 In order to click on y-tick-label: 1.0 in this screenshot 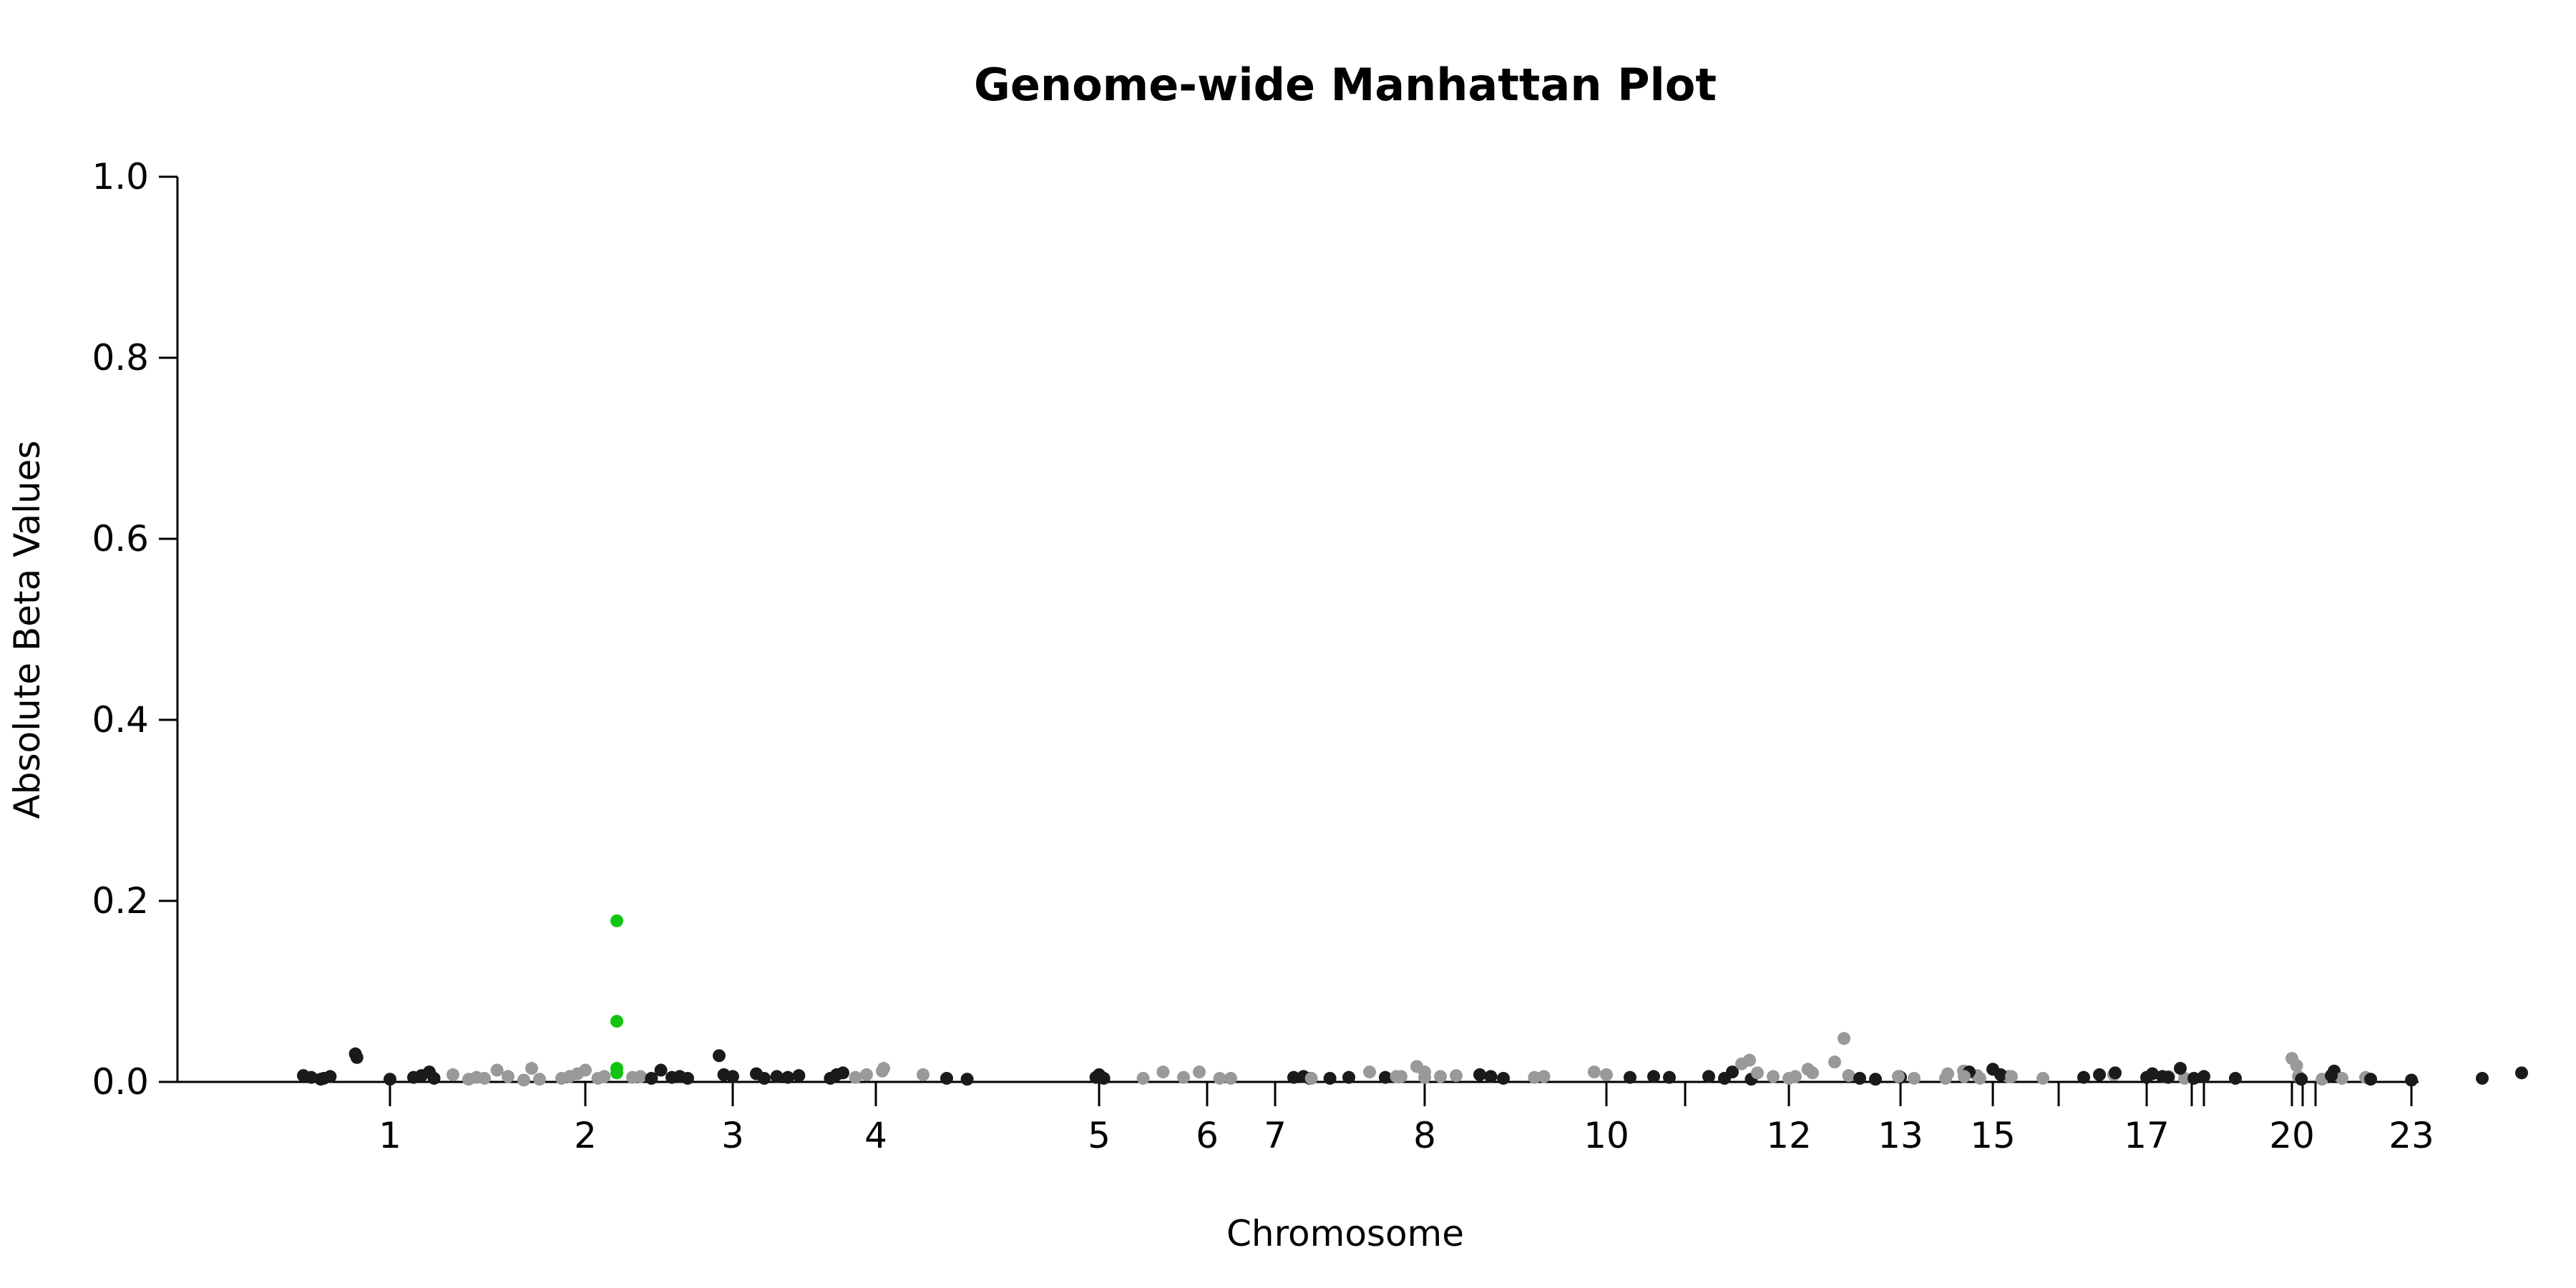, I will do `click(120, 176)`.